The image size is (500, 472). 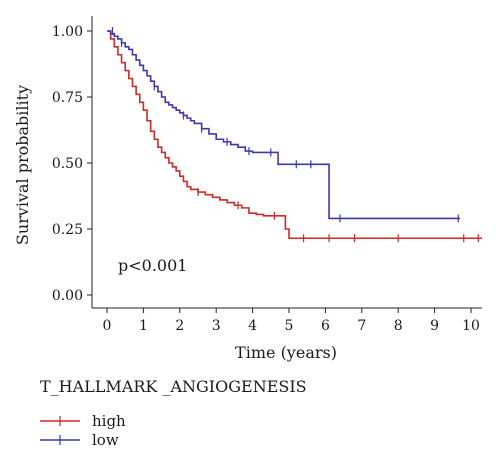 I want to click on y-tick-label: 0.50, so click(x=67, y=164).